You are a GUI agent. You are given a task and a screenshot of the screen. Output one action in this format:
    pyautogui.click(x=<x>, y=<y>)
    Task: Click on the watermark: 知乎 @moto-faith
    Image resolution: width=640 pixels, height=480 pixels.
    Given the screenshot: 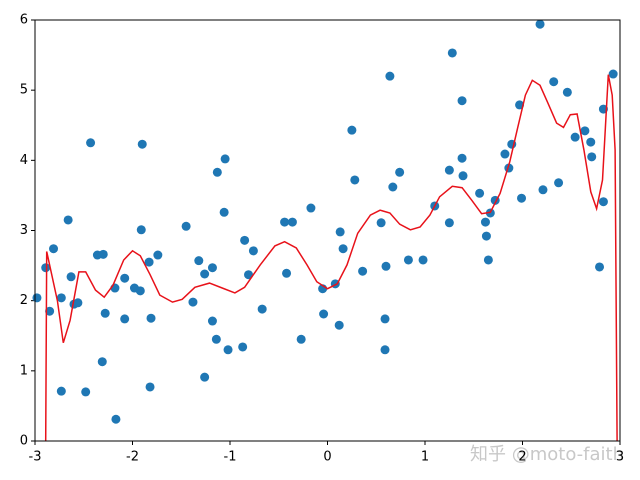 What is the action you would take?
    pyautogui.click(x=547, y=454)
    